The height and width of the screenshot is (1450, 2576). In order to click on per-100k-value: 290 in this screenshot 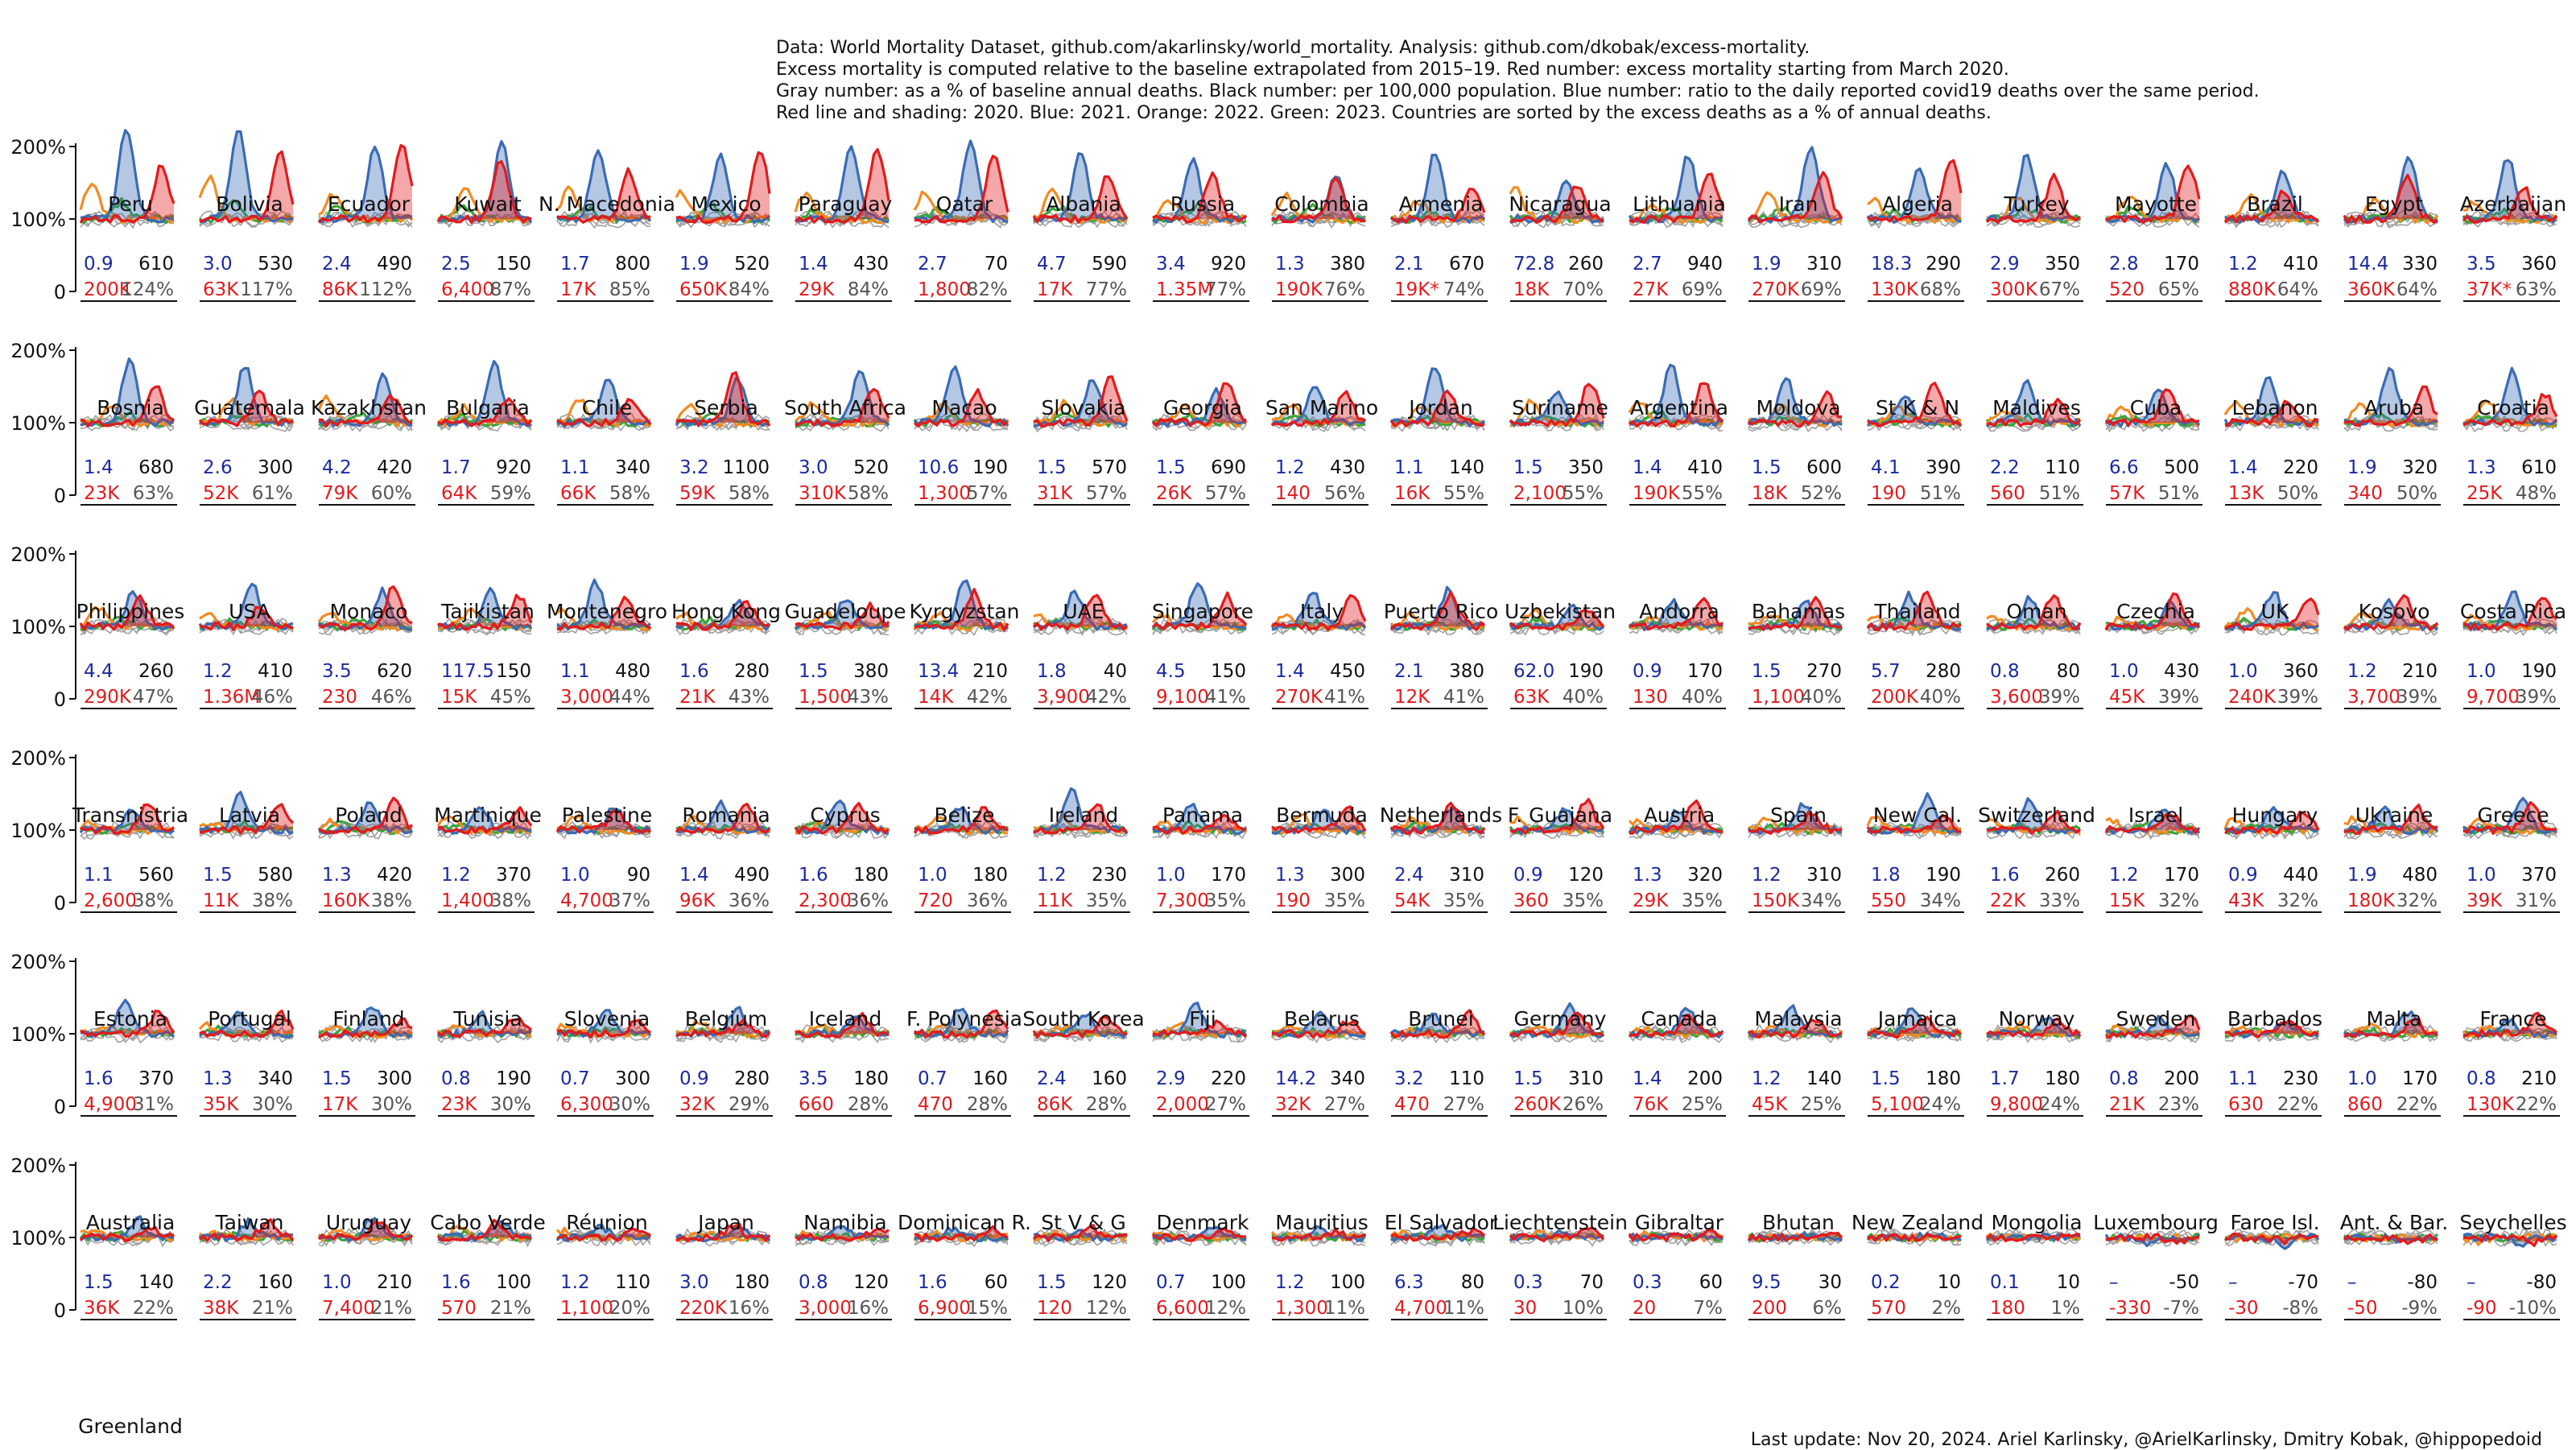, I will do `click(1943, 264)`.